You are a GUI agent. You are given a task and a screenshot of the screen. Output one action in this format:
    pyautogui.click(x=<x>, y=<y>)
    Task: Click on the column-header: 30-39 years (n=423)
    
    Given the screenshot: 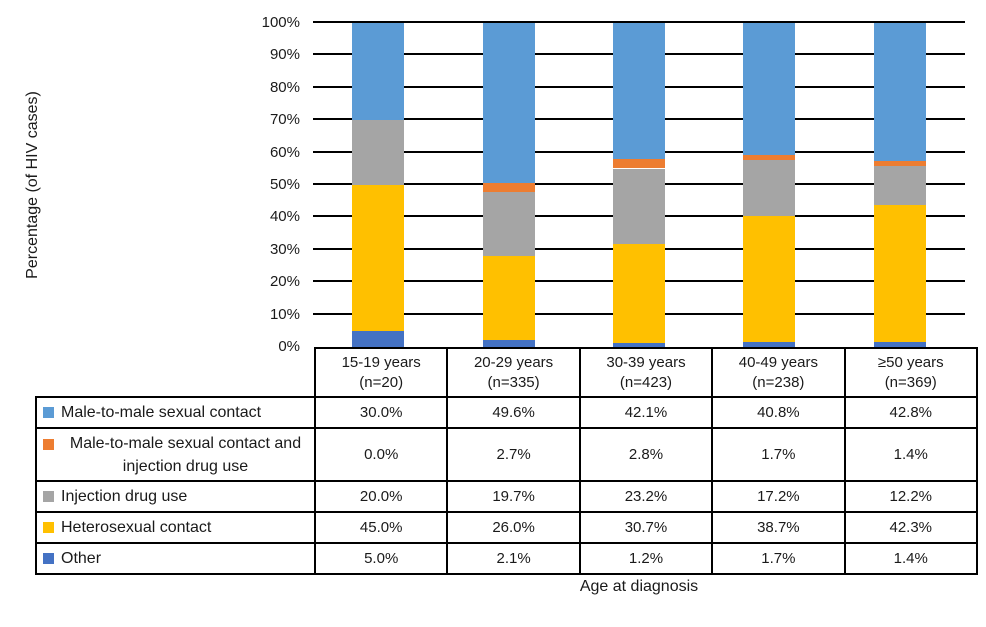 What is the action you would take?
    pyautogui.click(x=646, y=372)
    